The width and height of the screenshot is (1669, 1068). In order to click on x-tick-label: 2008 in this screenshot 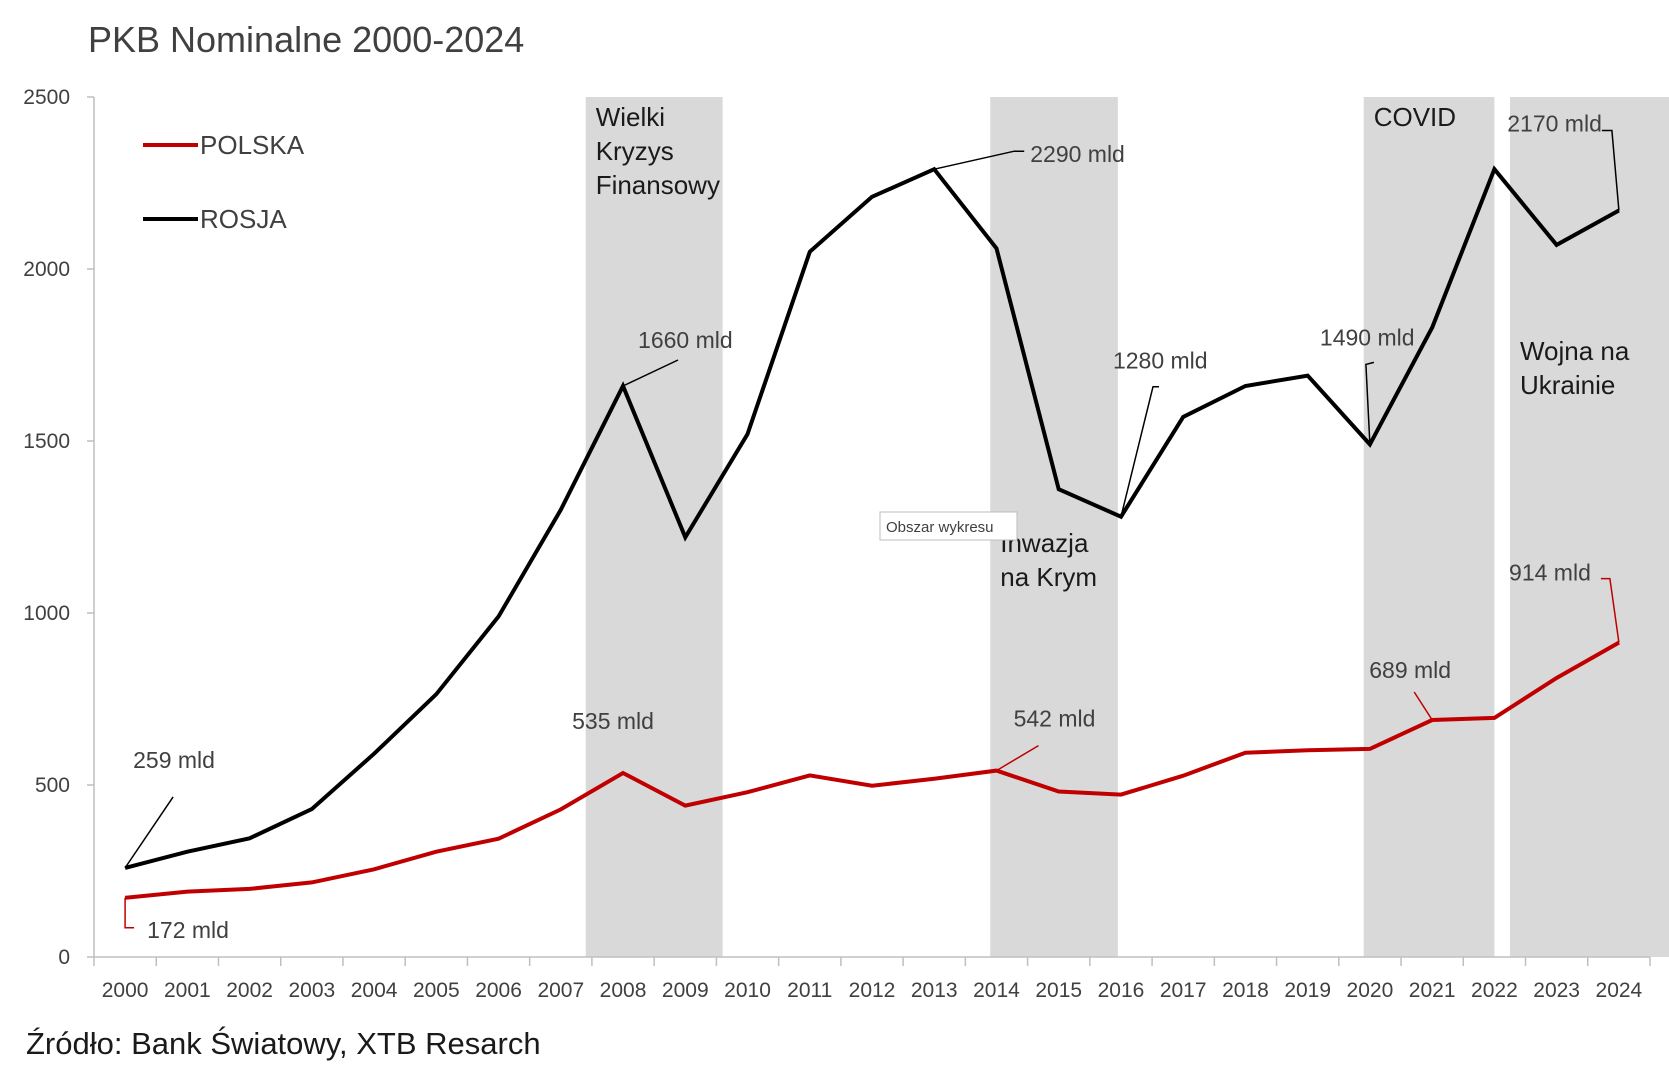, I will do `click(623, 990)`.